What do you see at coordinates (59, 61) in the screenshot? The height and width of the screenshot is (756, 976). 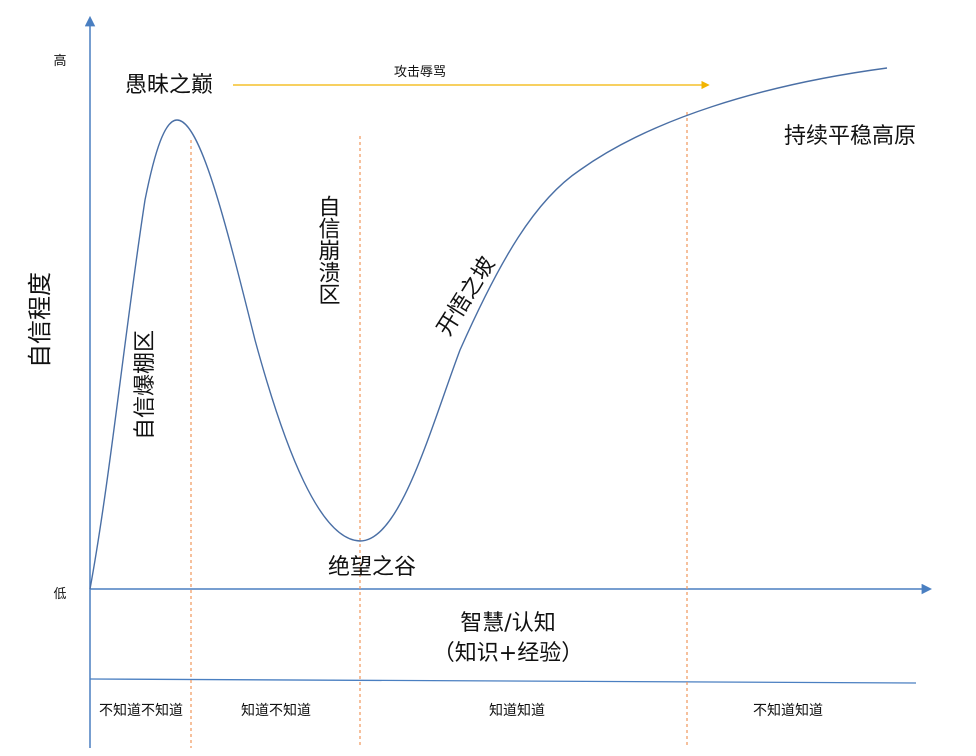 I see `y-high-label: 高` at bounding box center [59, 61].